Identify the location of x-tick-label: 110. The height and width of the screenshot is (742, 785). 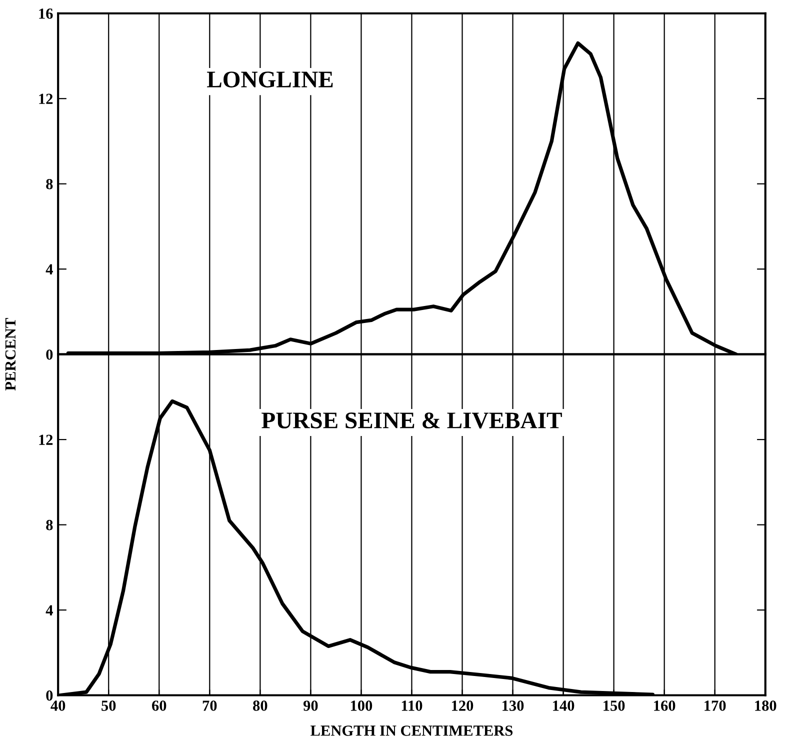
(412, 705).